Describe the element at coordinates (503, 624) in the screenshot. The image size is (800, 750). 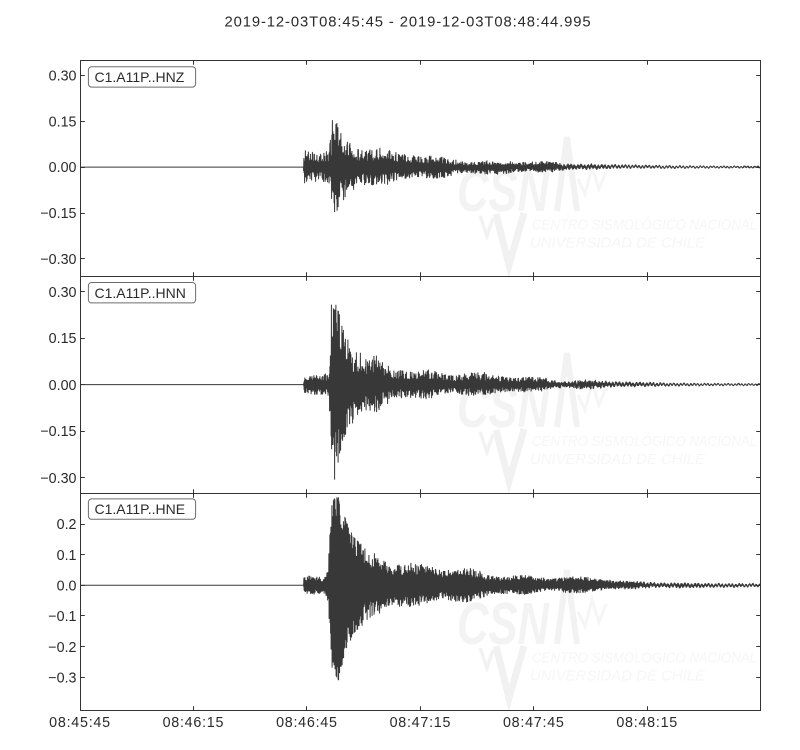
I see `svg-text: CSN` at that location.